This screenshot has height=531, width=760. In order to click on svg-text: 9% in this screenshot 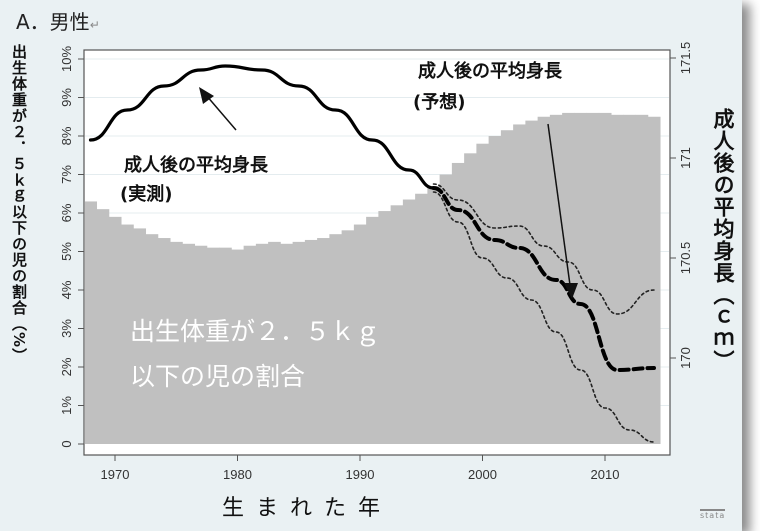, I will do `click(66, 97)`.